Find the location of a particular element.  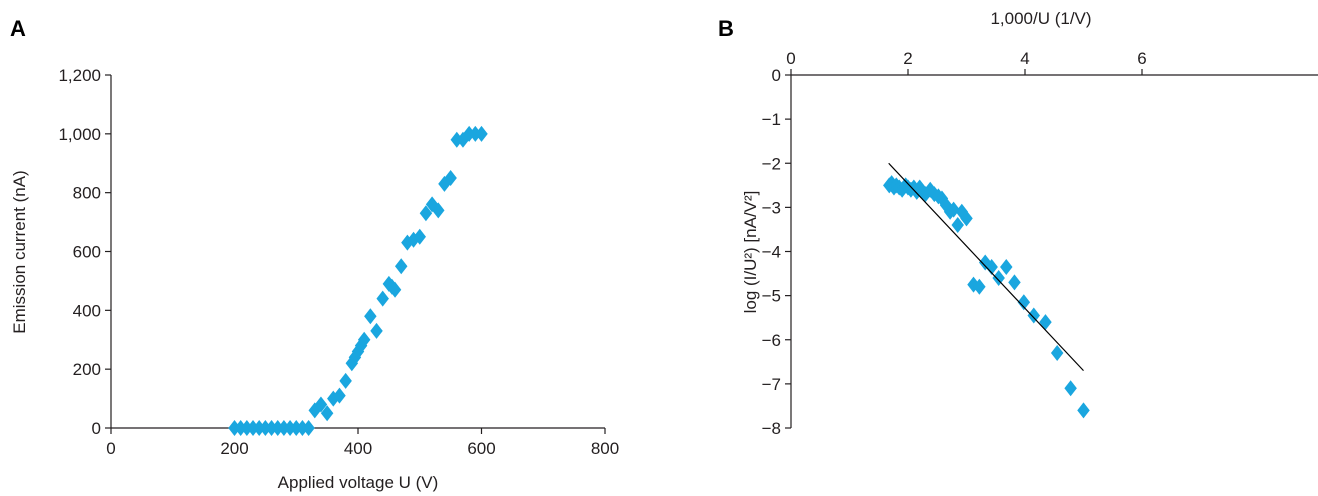

panel-b-y-tick-label: −4 is located at coordinates (771, 252).